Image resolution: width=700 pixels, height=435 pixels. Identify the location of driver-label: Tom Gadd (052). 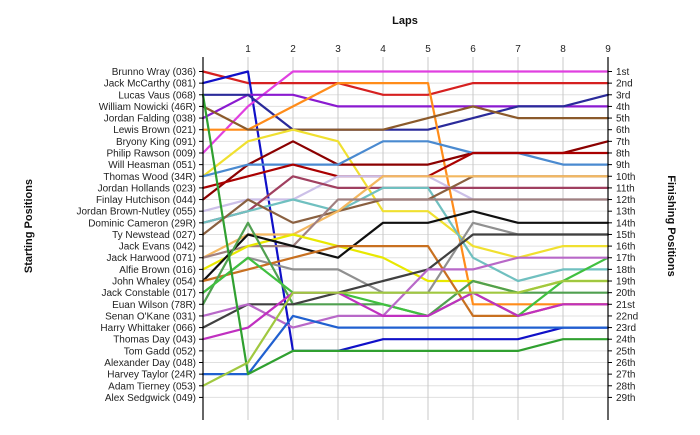
(160, 351).